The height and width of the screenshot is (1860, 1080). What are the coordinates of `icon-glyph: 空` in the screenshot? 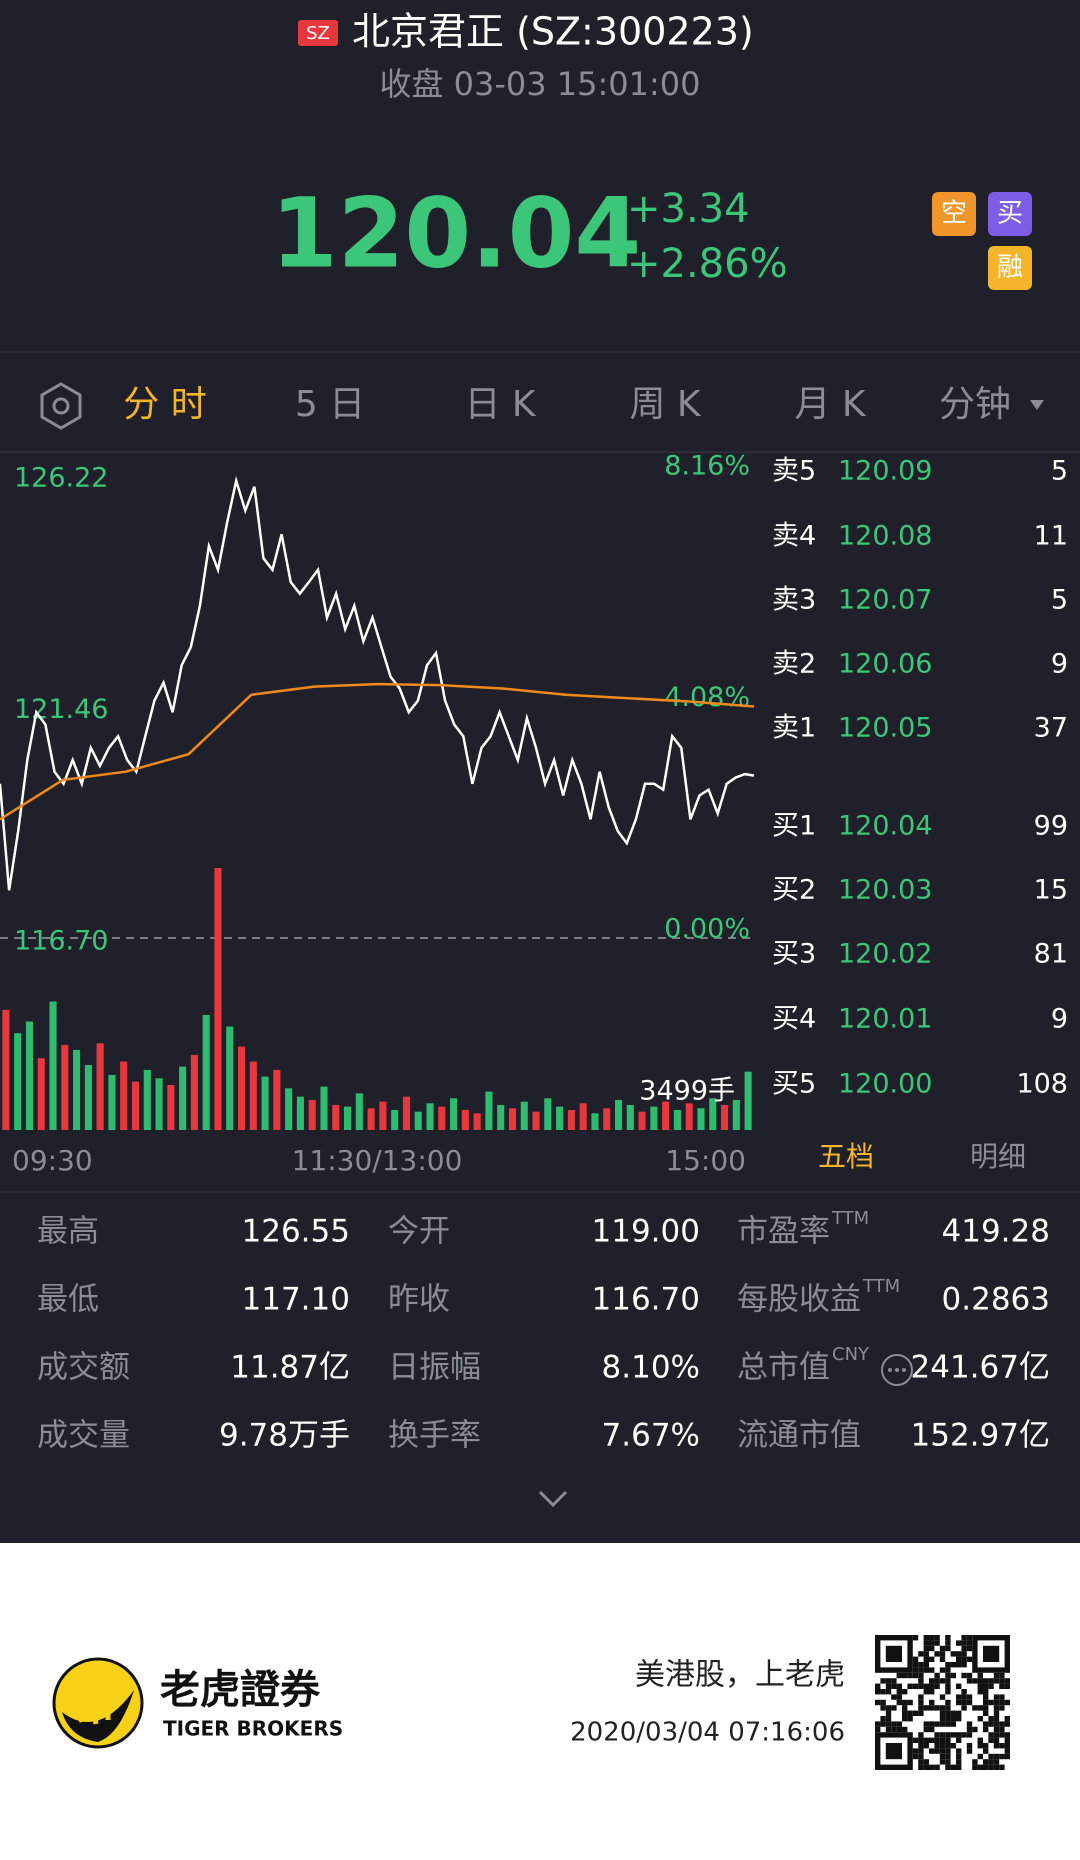 It's located at (954, 214).